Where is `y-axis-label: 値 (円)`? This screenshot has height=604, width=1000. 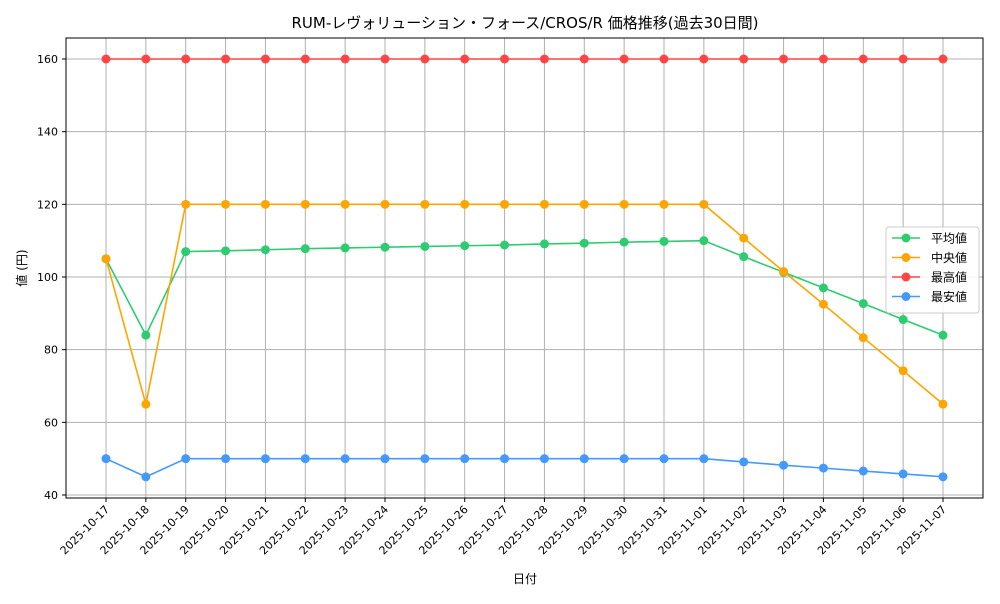 y-axis-label: 値 (円) is located at coordinates (21, 267).